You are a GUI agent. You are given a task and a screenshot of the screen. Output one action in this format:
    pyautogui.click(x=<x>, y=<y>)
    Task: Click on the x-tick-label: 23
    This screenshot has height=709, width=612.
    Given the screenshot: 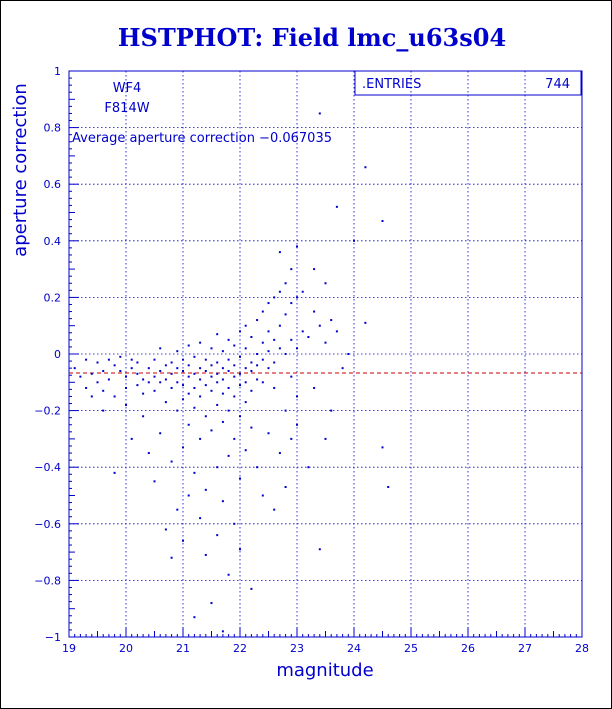 What is the action you would take?
    pyautogui.click(x=297, y=648)
    